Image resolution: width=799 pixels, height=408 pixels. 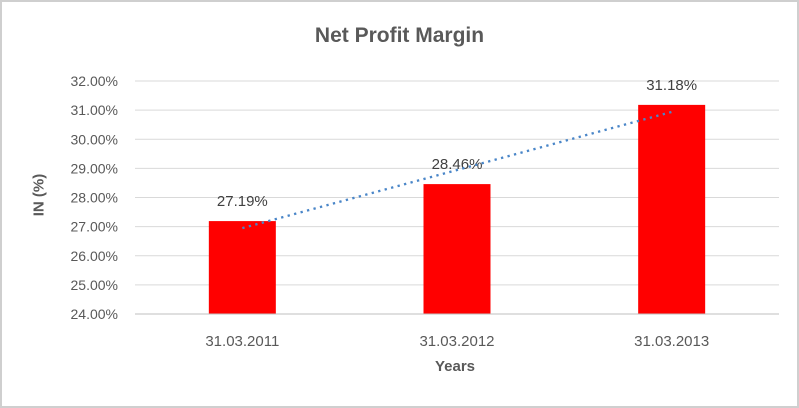 I want to click on y-tick-label: 30.00%, so click(x=94, y=139).